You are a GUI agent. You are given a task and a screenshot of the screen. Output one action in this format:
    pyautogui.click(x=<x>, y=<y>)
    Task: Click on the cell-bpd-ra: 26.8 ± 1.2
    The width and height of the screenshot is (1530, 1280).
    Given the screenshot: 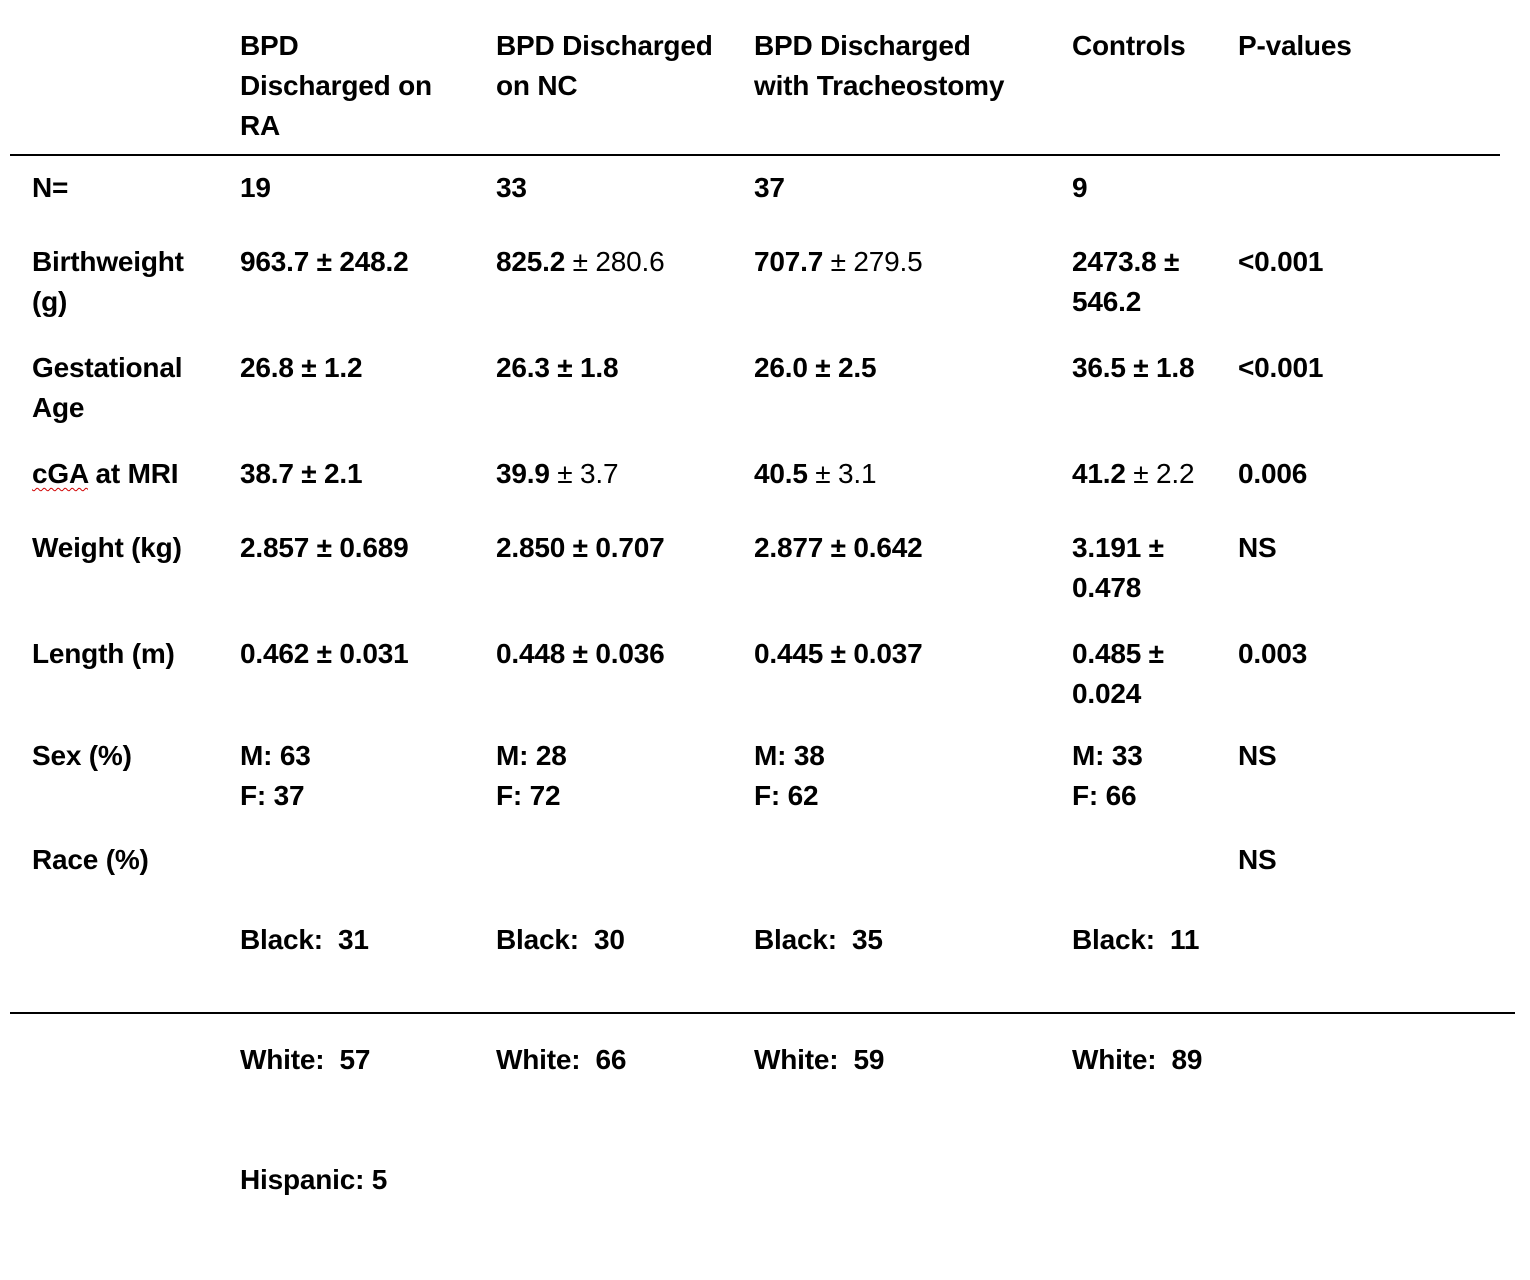 What is the action you would take?
    pyautogui.click(x=301, y=367)
    